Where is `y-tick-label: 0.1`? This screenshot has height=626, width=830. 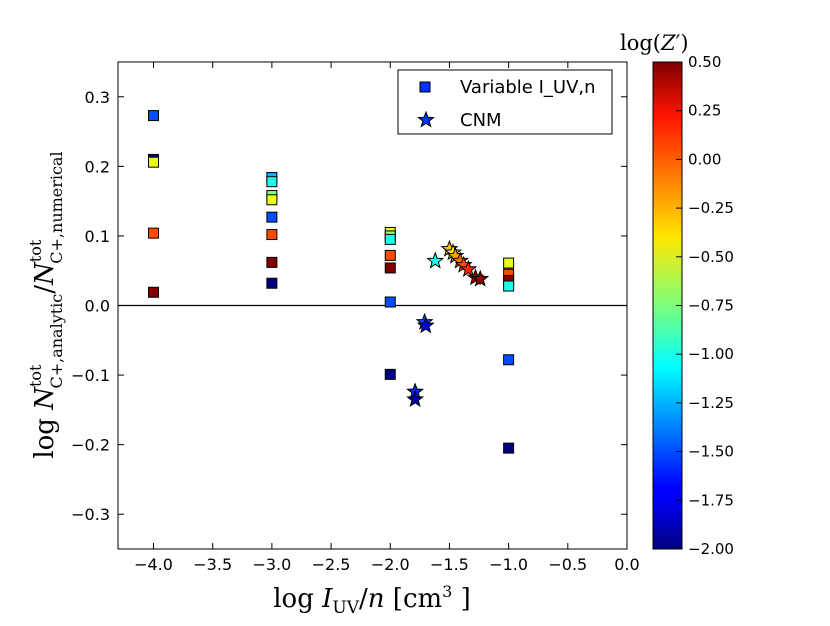
y-tick-label: 0.1 is located at coordinates (97, 236).